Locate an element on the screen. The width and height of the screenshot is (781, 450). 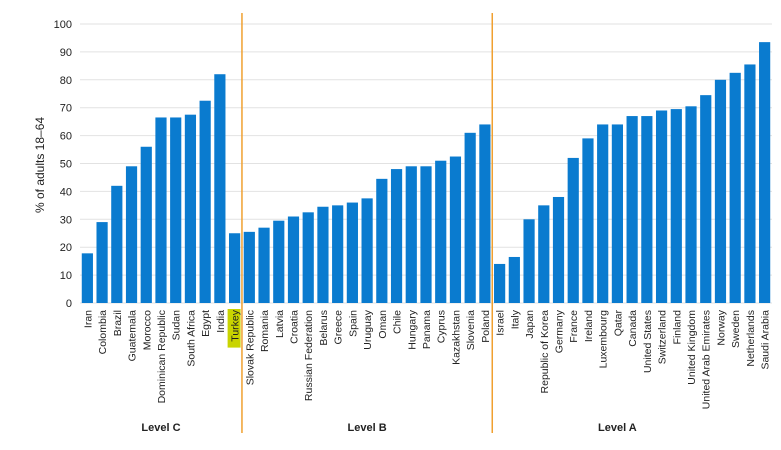
highlight-marker is located at coordinates (234, 328).